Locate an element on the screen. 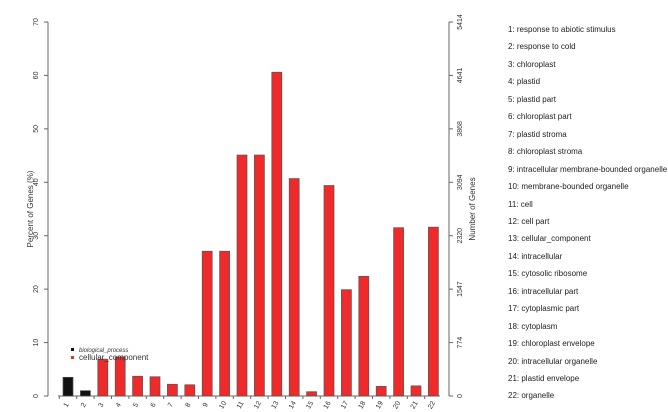  x-tick-label: 13 is located at coordinates (276, 405).